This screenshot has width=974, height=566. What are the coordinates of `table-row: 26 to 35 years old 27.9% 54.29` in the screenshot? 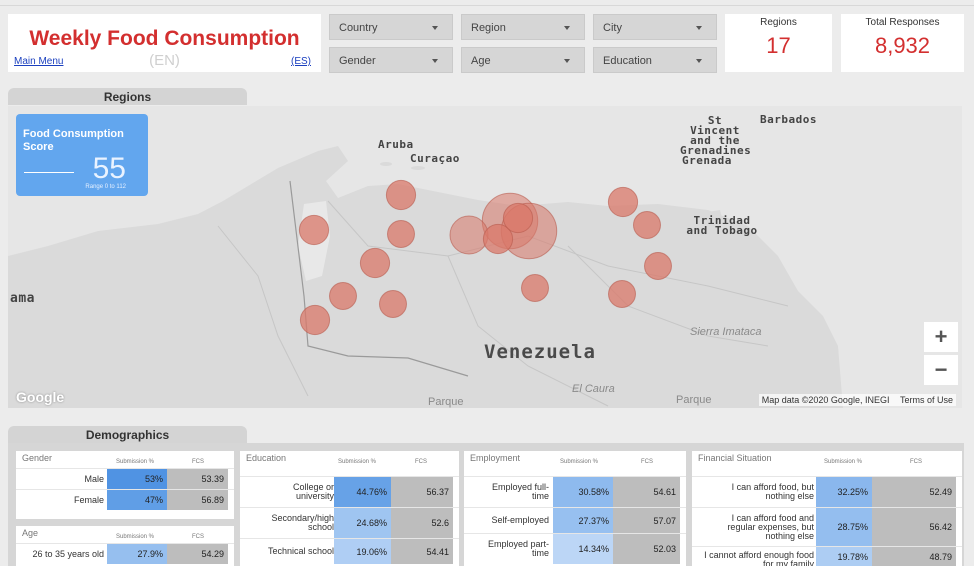 It's located at (125, 553).